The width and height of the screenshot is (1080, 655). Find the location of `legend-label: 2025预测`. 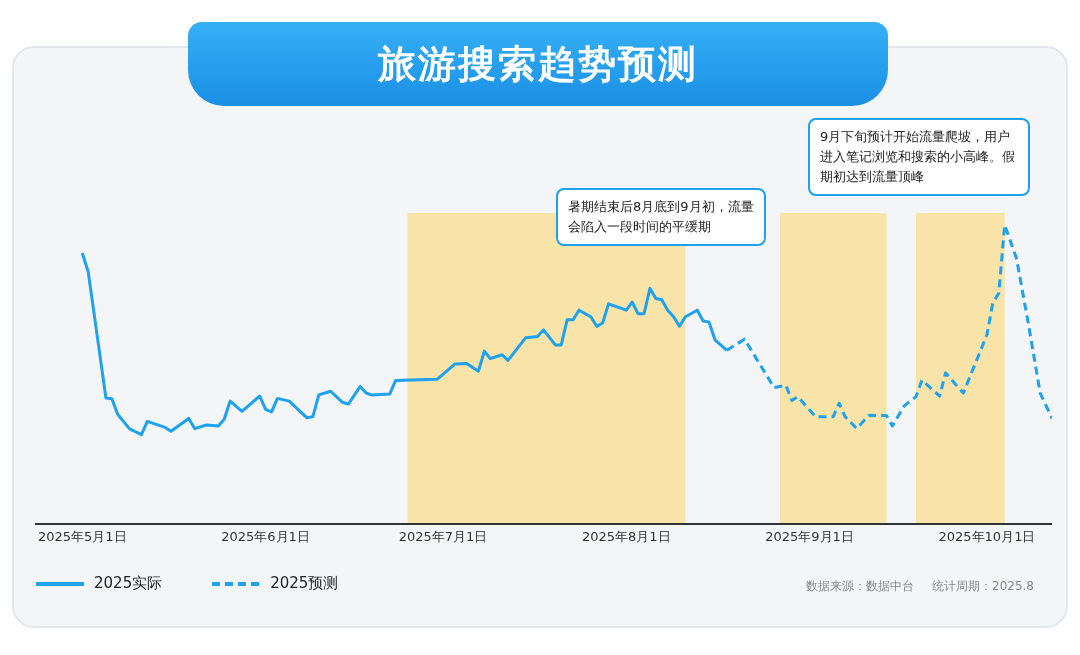

legend-label: 2025预测 is located at coordinates (304, 583).